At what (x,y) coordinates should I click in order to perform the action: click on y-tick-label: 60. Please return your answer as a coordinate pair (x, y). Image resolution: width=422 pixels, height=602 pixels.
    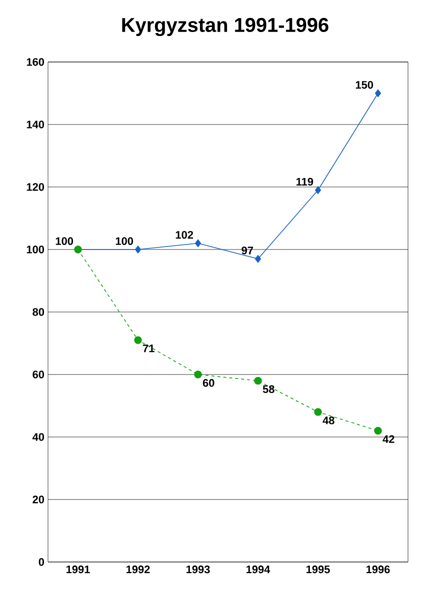
    Looking at the image, I should click on (38, 374).